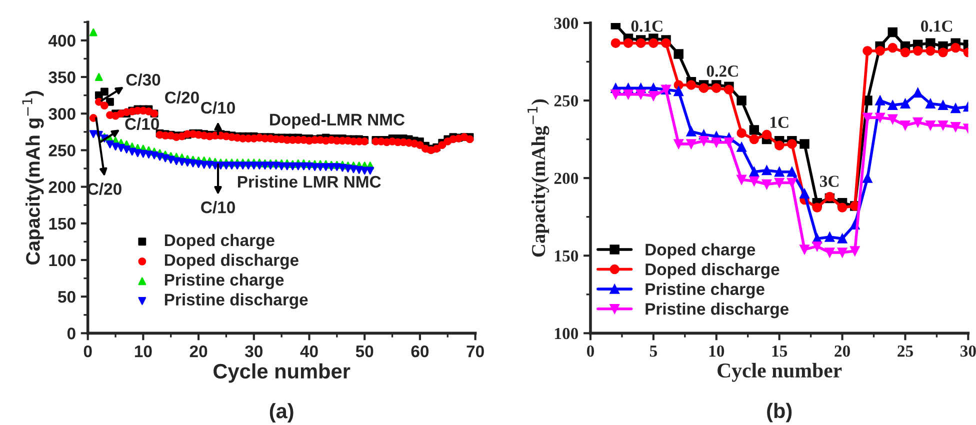 The image size is (976, 425). Describe the element at coordinates (143, 79) in the screenshot. I see `annotation: C/30` at that location.